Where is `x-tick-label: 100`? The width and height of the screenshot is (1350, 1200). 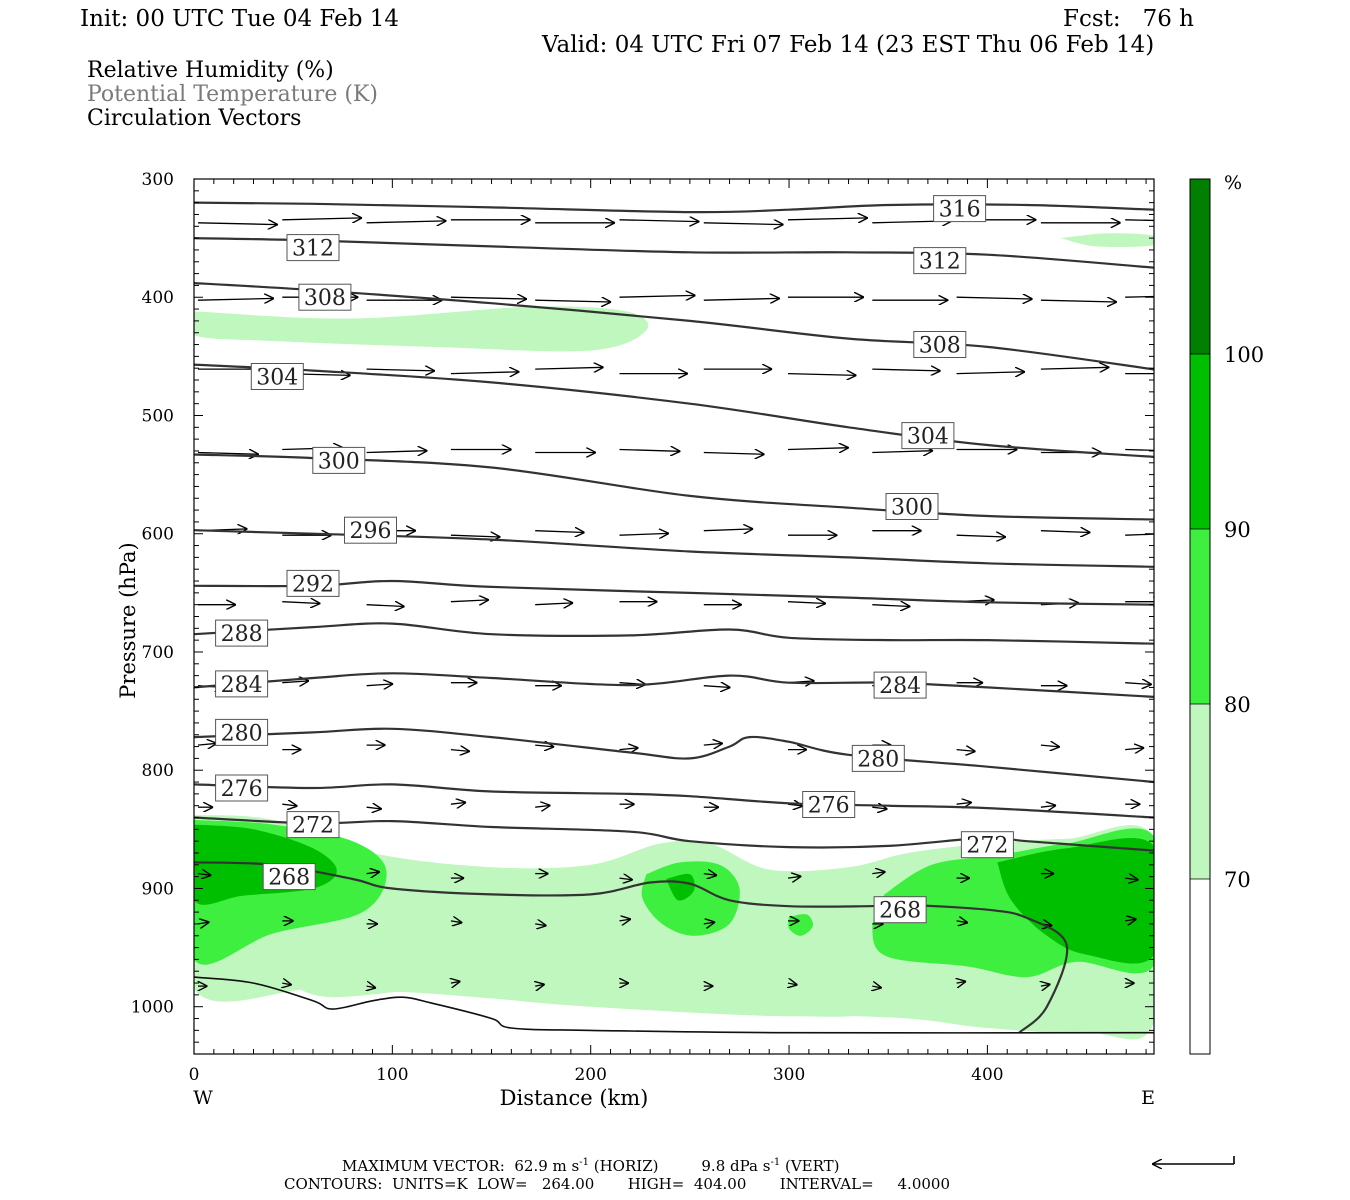 x-tick-label: 100 is located at coordinates (392, 1075).